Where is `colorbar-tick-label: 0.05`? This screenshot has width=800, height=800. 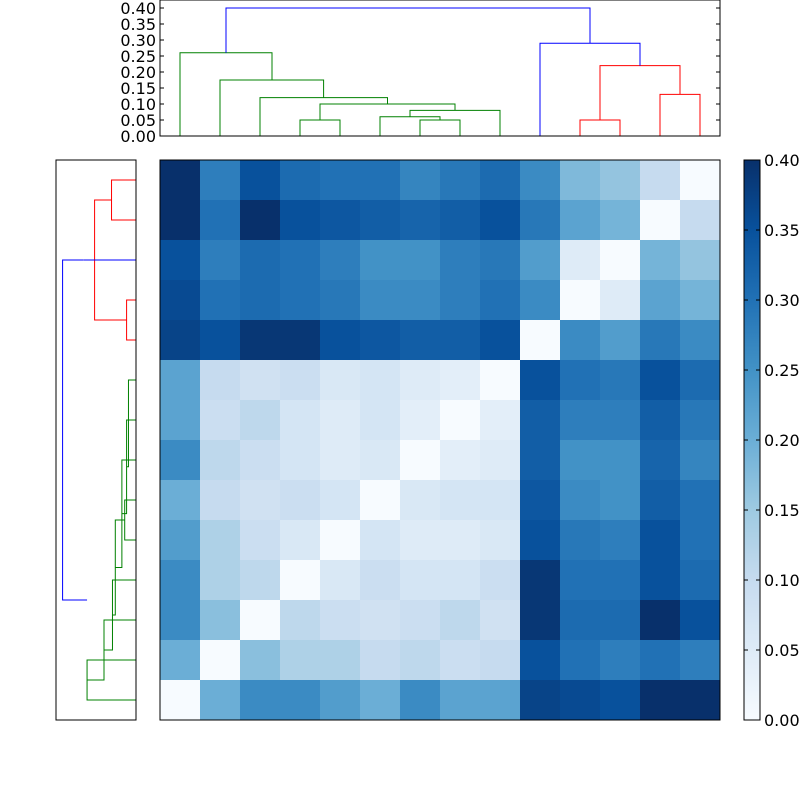 colorbar-tick-label: 0.05 is located at coordinates (782, 650).